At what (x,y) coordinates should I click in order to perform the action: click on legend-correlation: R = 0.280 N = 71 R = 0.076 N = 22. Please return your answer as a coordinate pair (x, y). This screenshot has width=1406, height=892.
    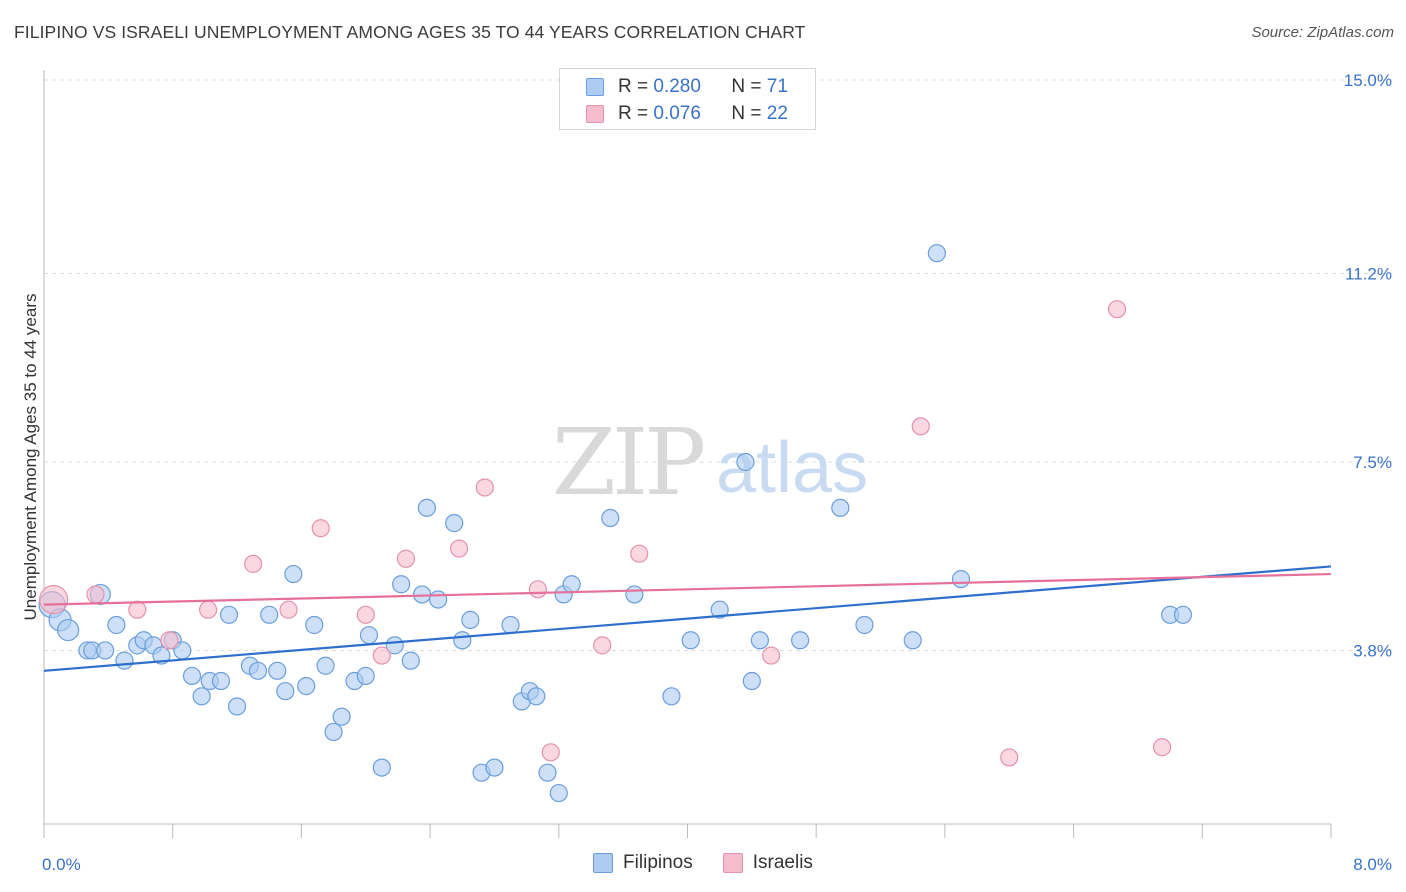
    Looking at the image, I should click on (687, 99).